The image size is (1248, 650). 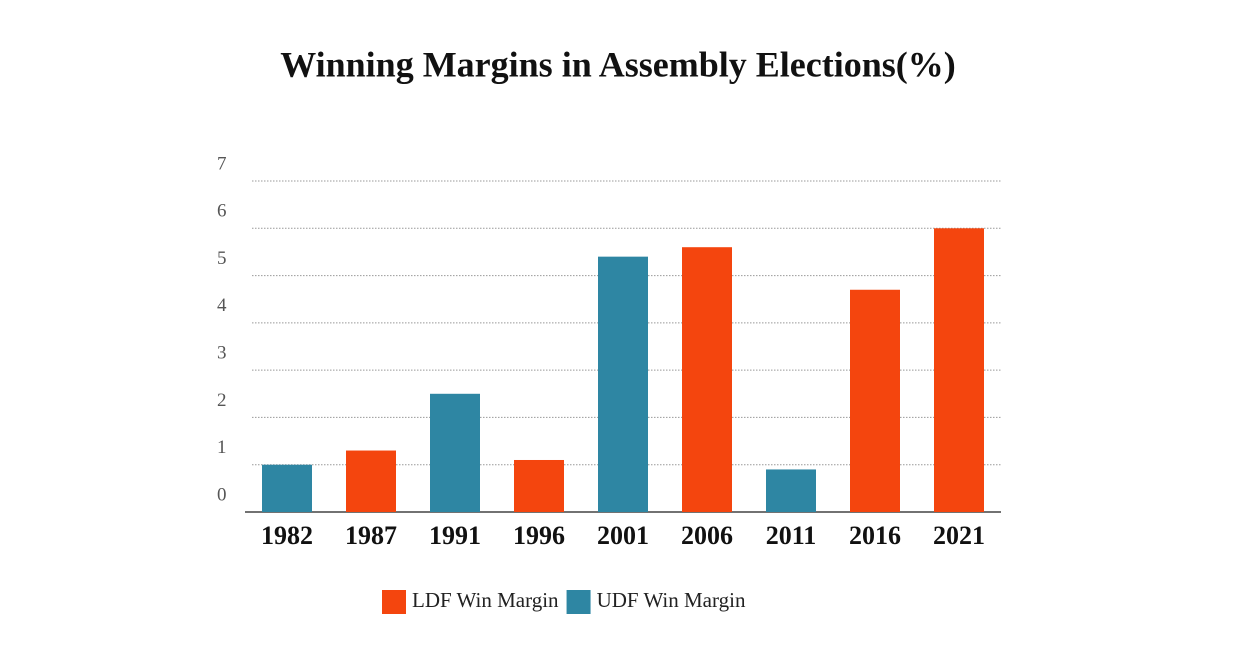 What do you see at coordinates (707, 535) in the screenshot?
I see `x-tick-label: 2006` at bounding box center [707, 535].